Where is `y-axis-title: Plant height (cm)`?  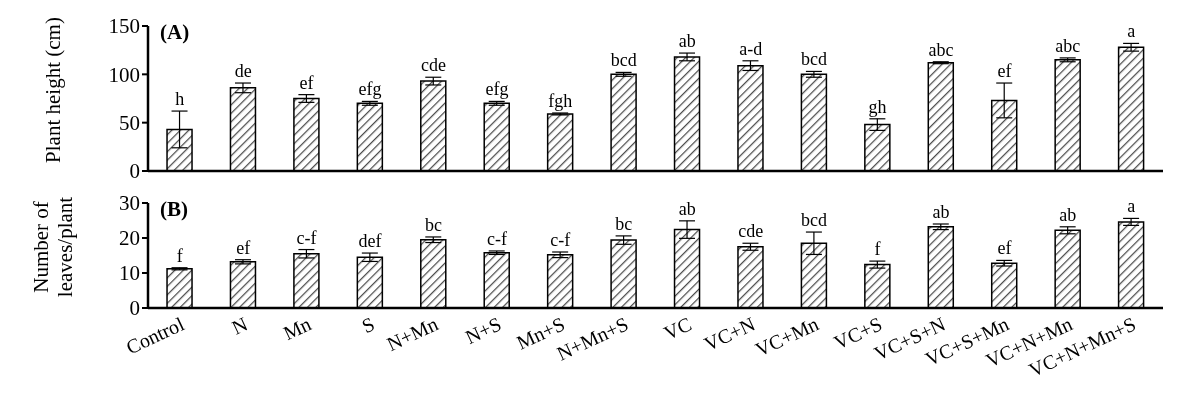
y-axis-title: Plant height (cm) is located at coordinates (53, 90).